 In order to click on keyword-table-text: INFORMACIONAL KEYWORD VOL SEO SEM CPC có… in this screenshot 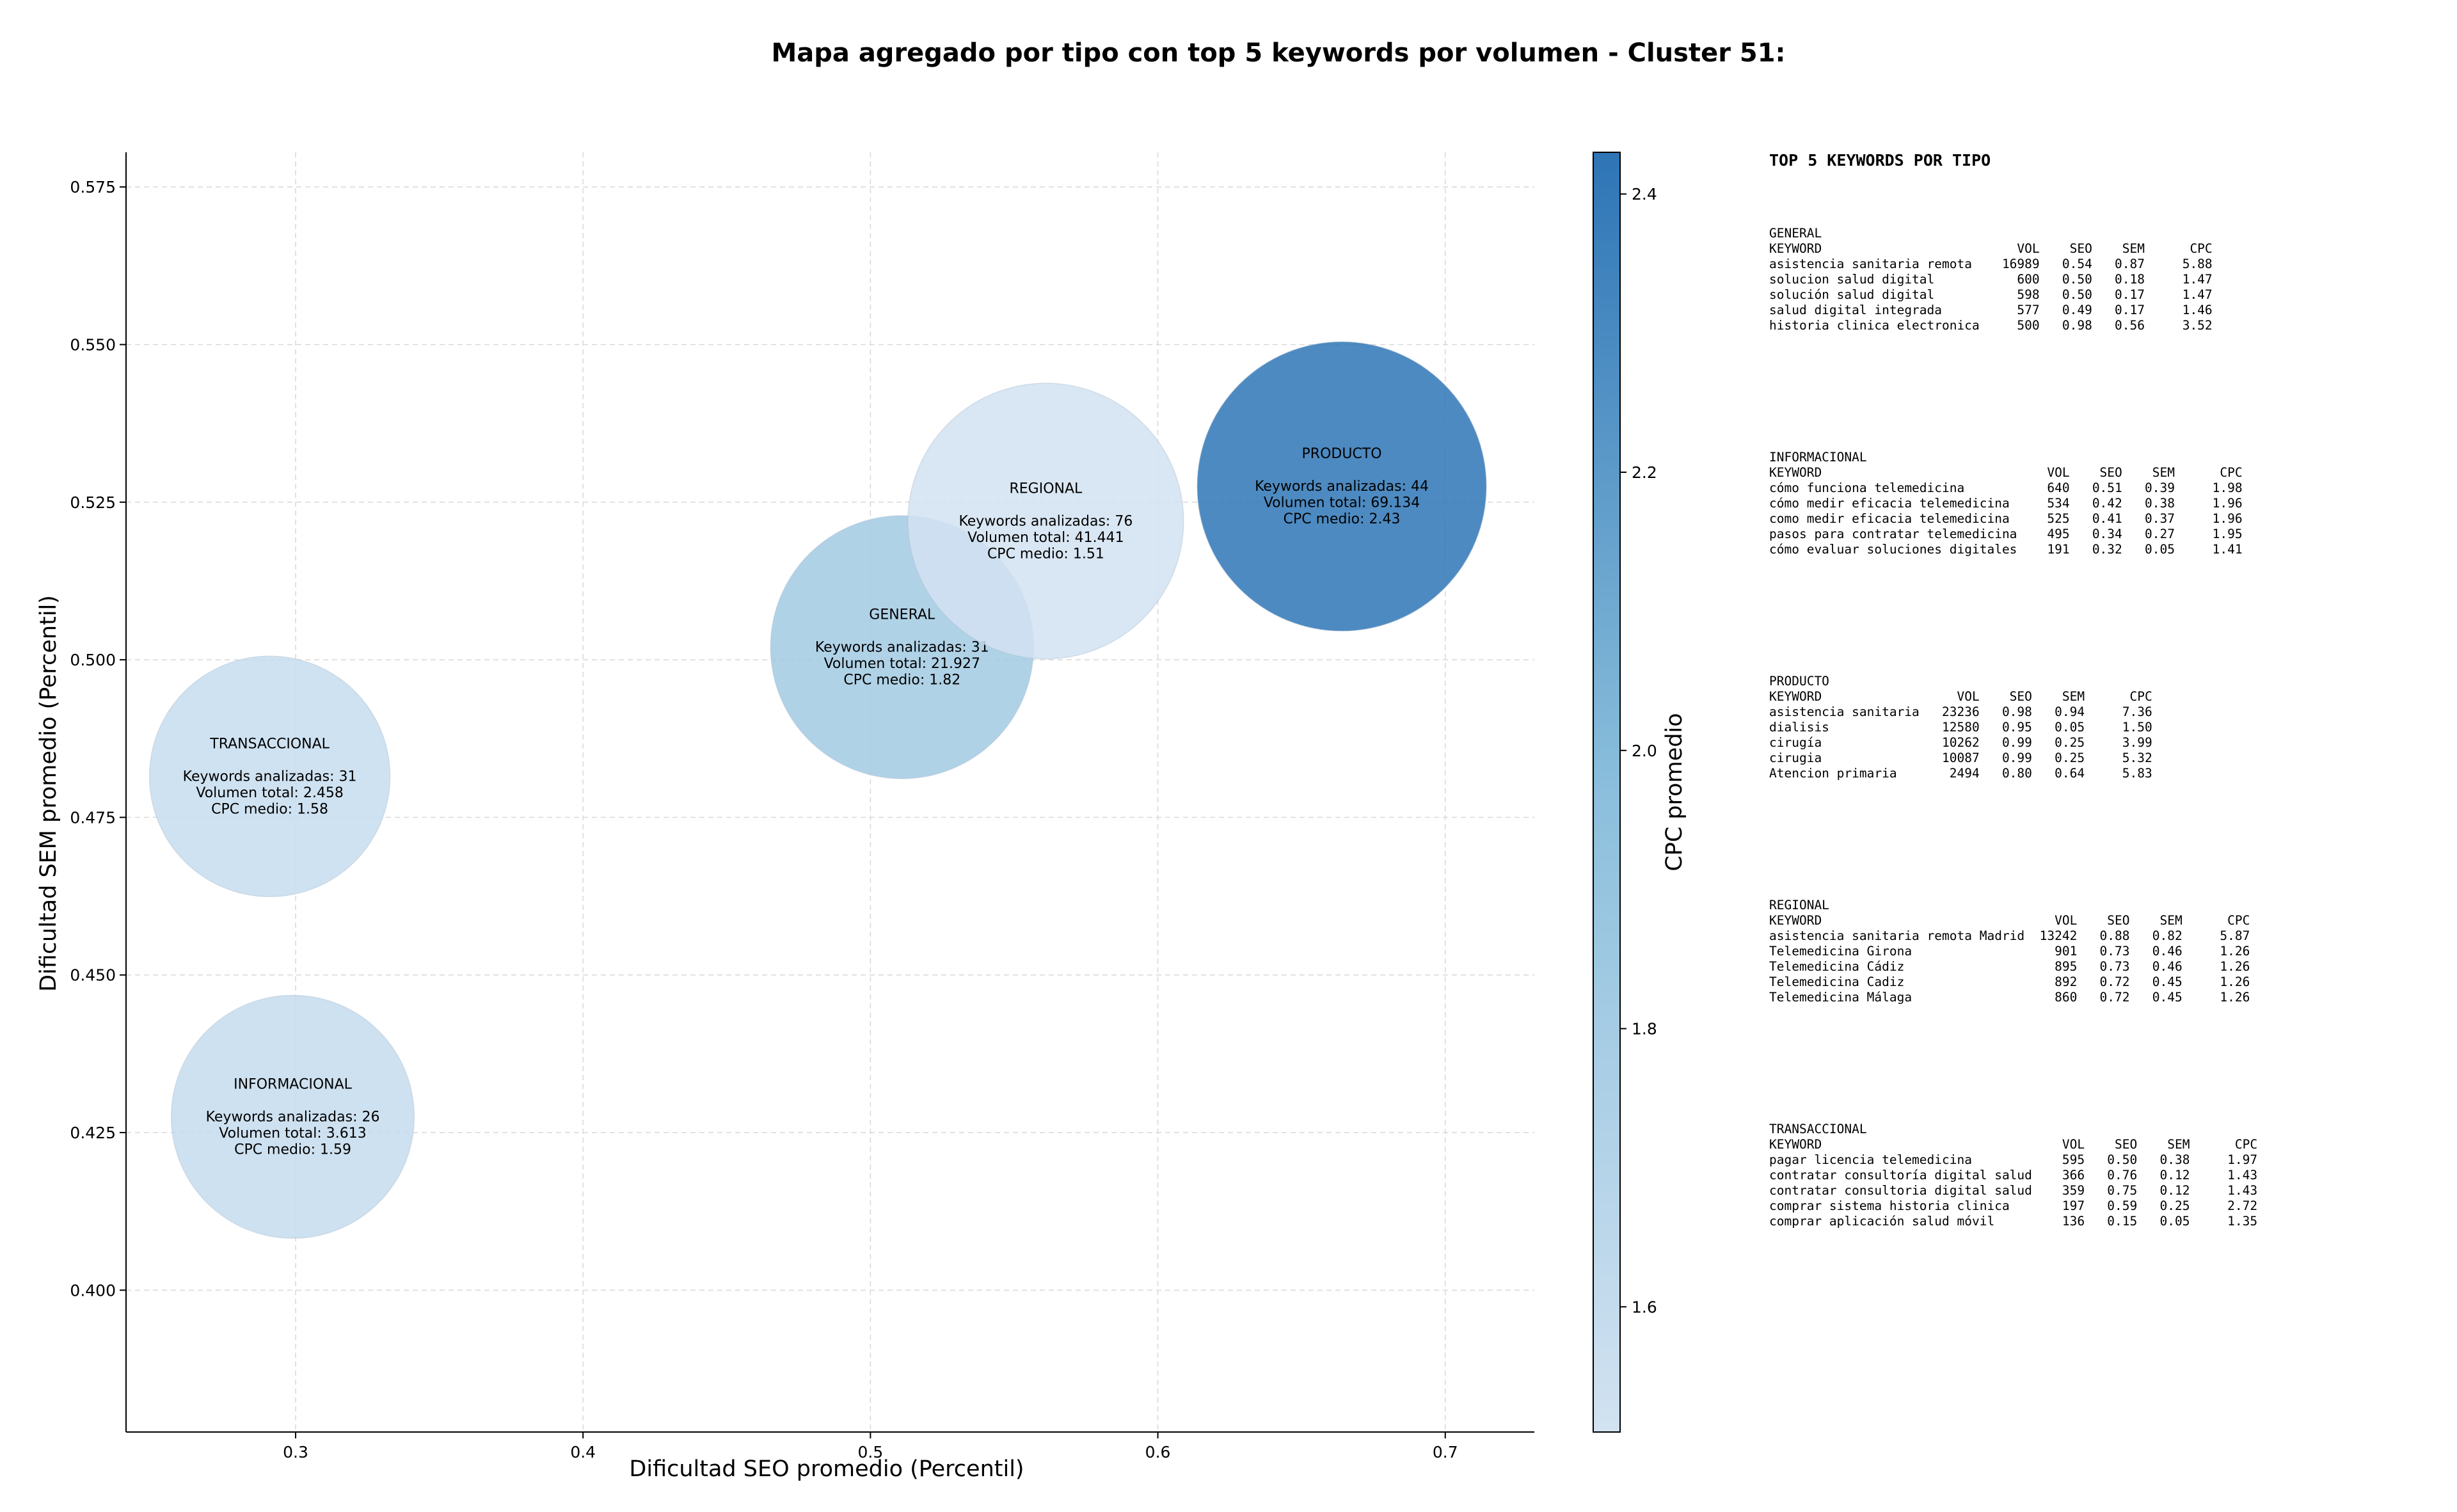, I will do `click(2006, 503)`.